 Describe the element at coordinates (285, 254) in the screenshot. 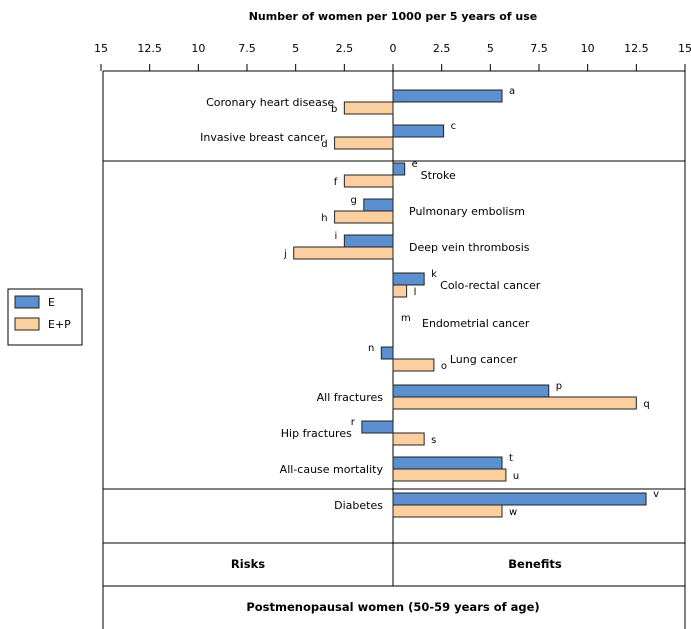

I see `bar-letter: j` at that location.